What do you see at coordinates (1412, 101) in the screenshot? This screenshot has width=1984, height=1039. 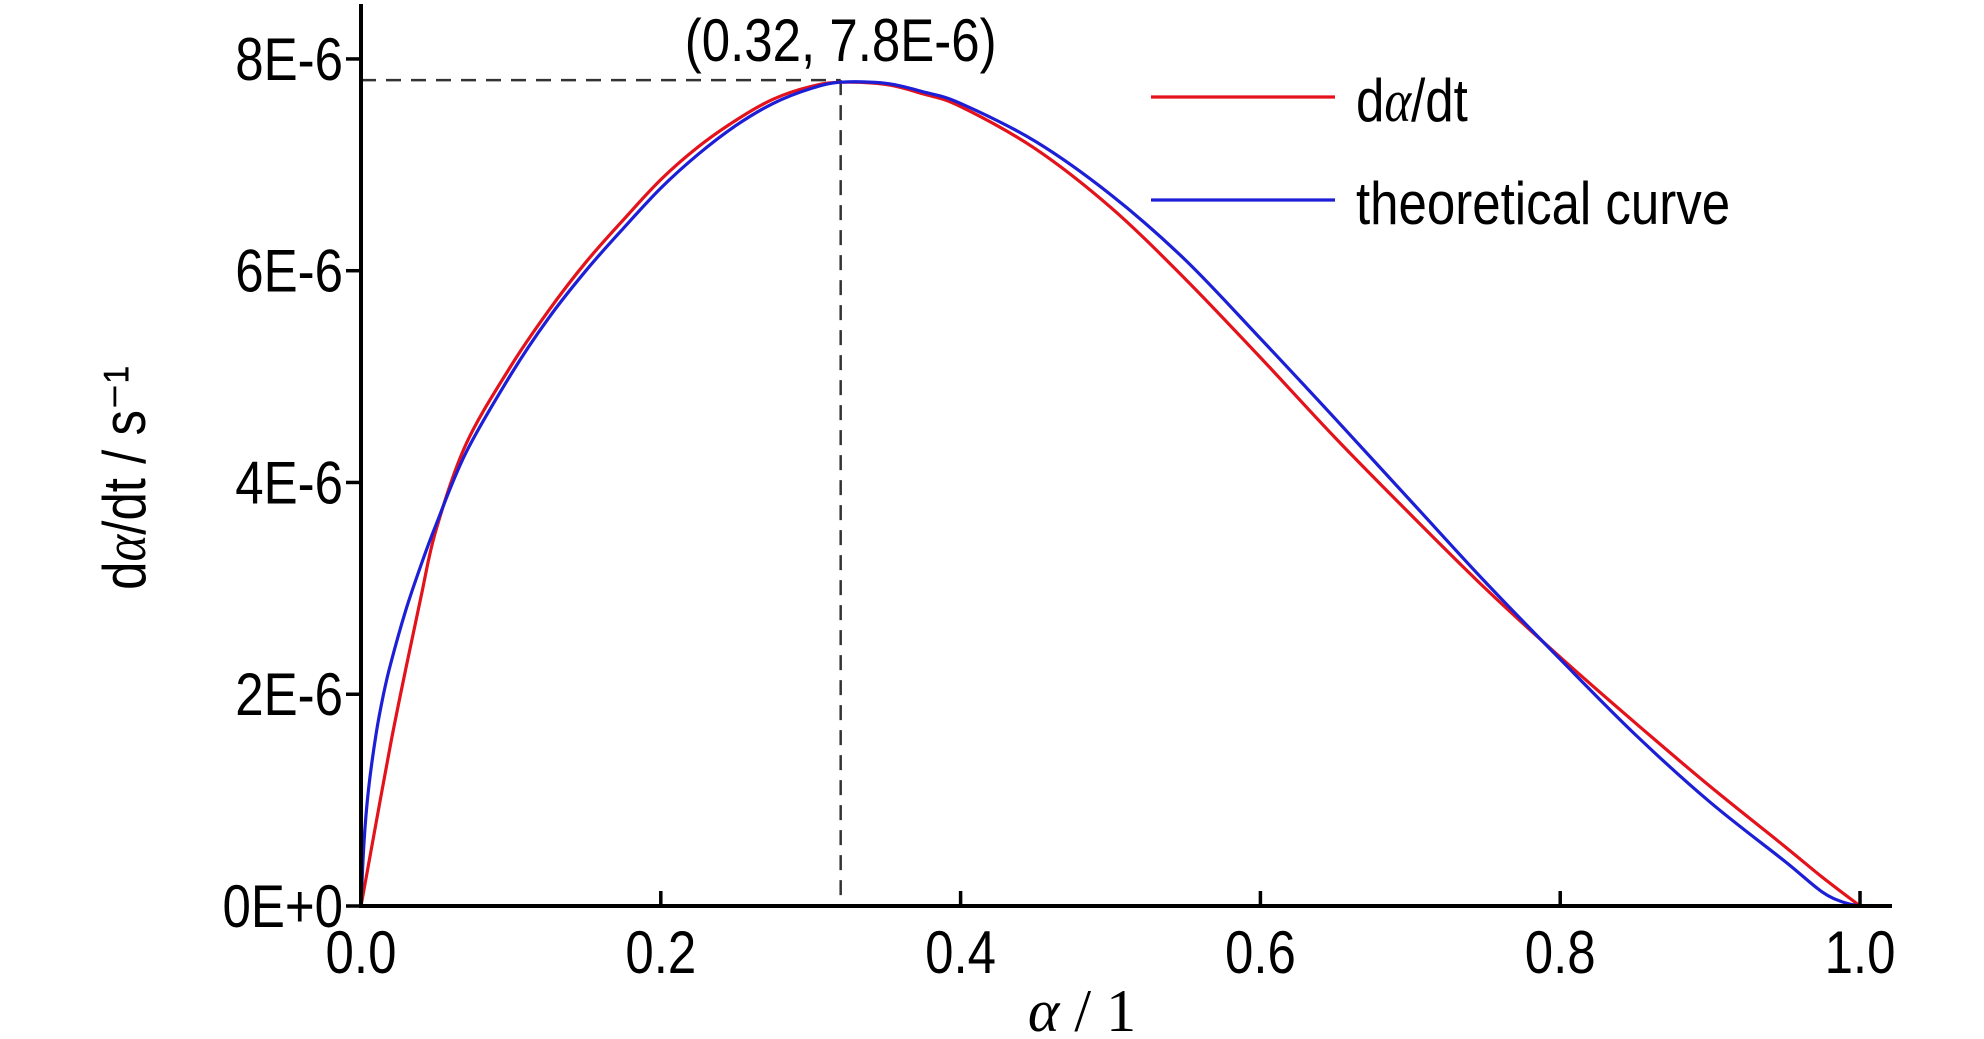 I see `legend-label: dα/dt` at bounding box center [1412, 101].